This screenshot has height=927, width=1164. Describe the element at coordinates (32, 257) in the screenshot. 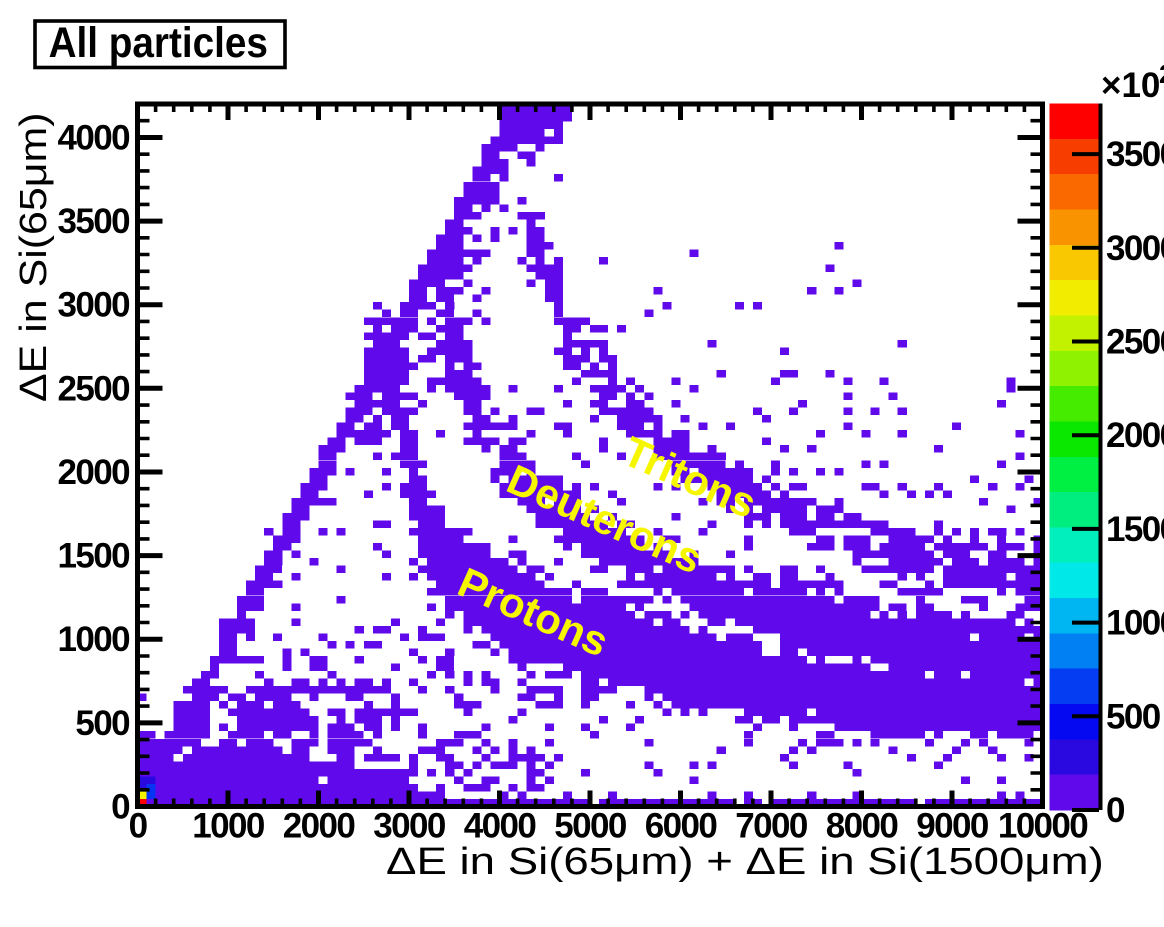

I see `svg-text: ΔE in Si(65μm)` at that location.